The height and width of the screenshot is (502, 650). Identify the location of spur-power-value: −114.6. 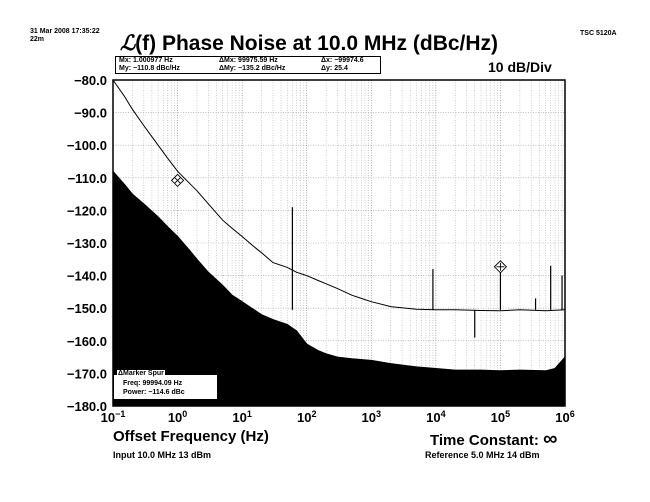
(159, 392).